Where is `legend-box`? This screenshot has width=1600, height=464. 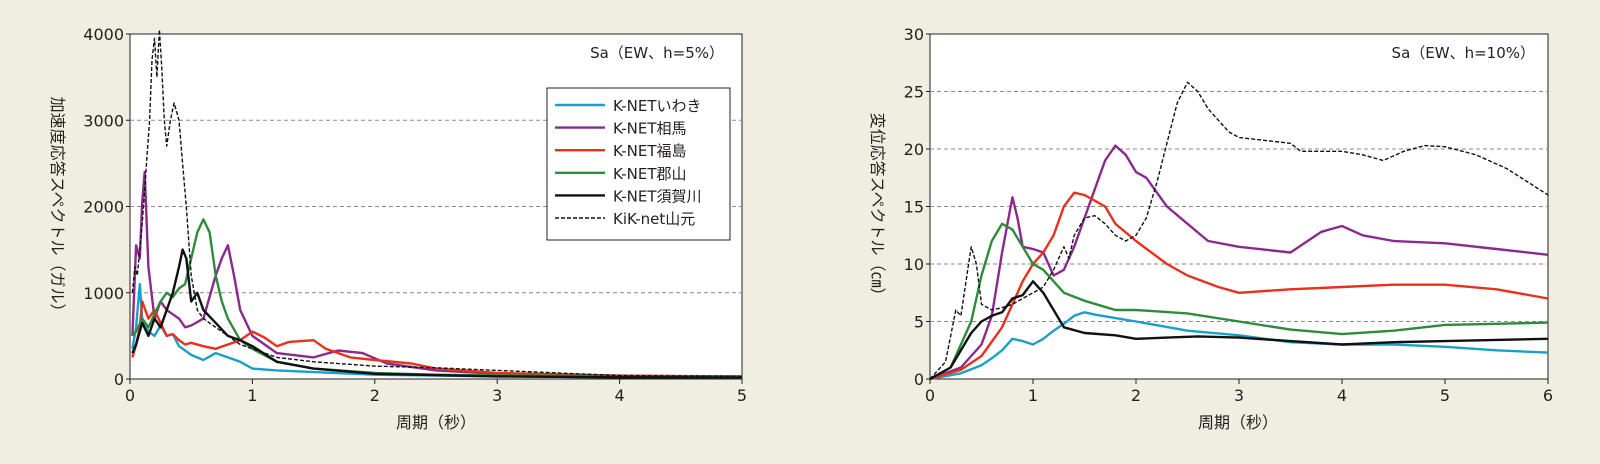
legend-box is located at coordinates (638, 164).